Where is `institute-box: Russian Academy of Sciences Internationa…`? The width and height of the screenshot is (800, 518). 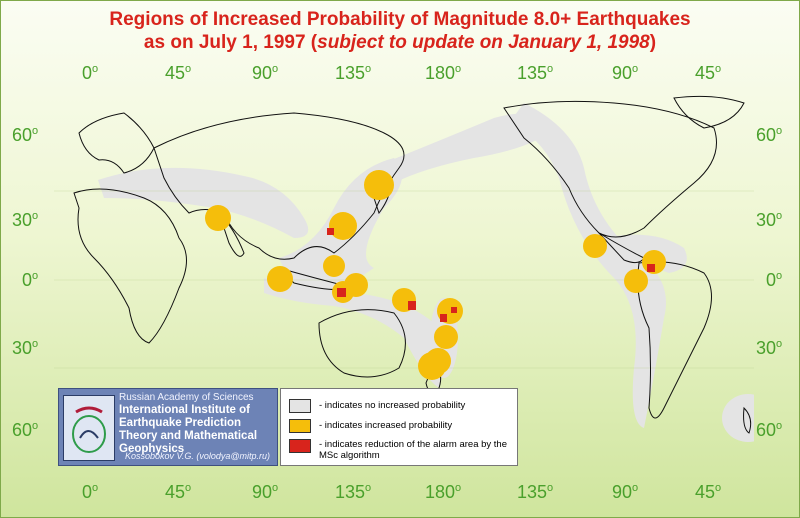 institute-box: Russian Academy of Sciences Internationa… is located at coordinates (168, 427).